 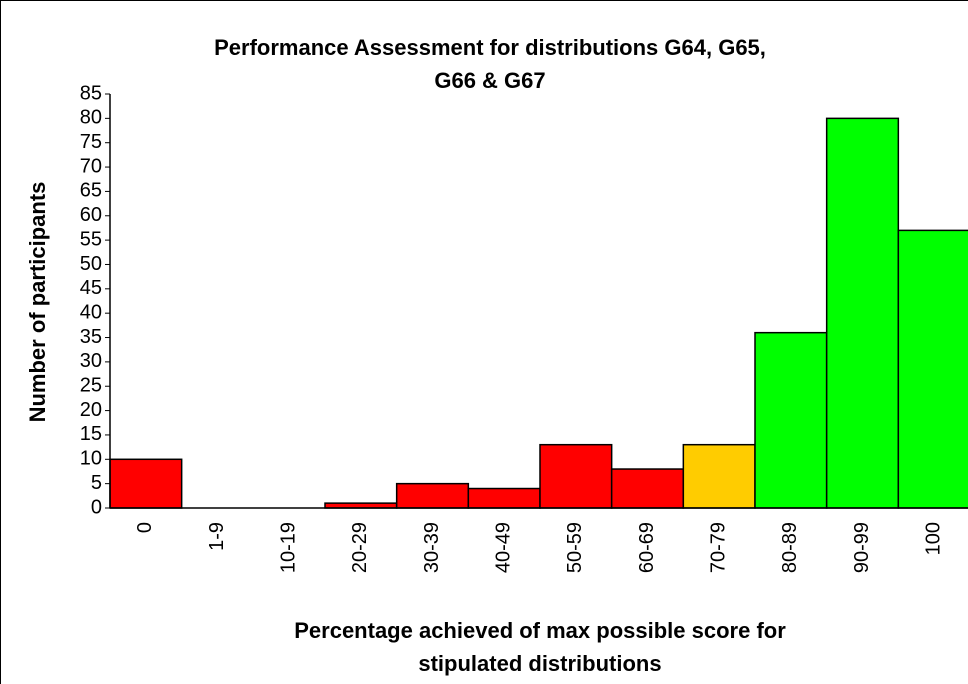 What do you see at coordinates (217, 536) in the screenshot?
I see `x-tick-label: 1-9` at bounding box center [217, 536].